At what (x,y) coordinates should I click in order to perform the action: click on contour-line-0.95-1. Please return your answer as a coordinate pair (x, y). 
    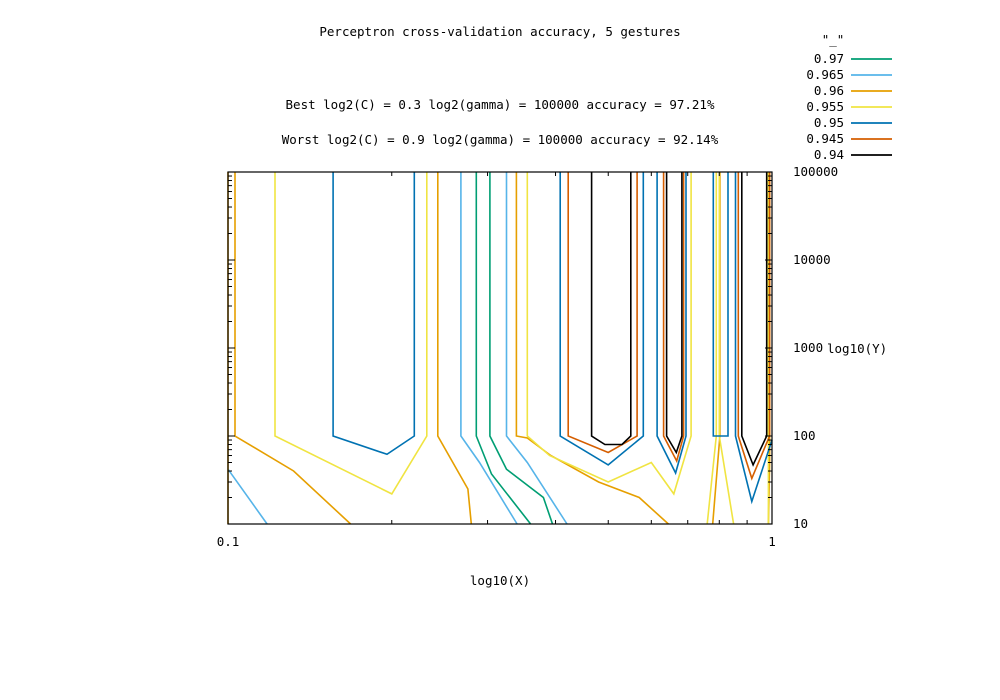
    Looking at the image, I should click on (602, 319).